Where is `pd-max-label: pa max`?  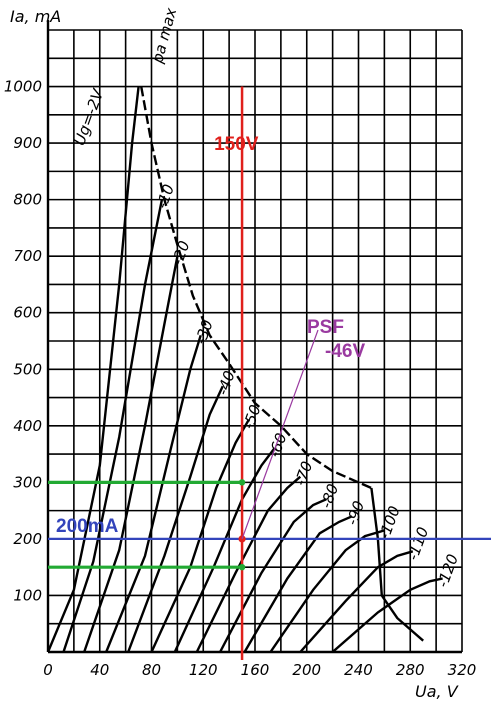 pd-max-label: pa max is located at coordinates (164, 36).